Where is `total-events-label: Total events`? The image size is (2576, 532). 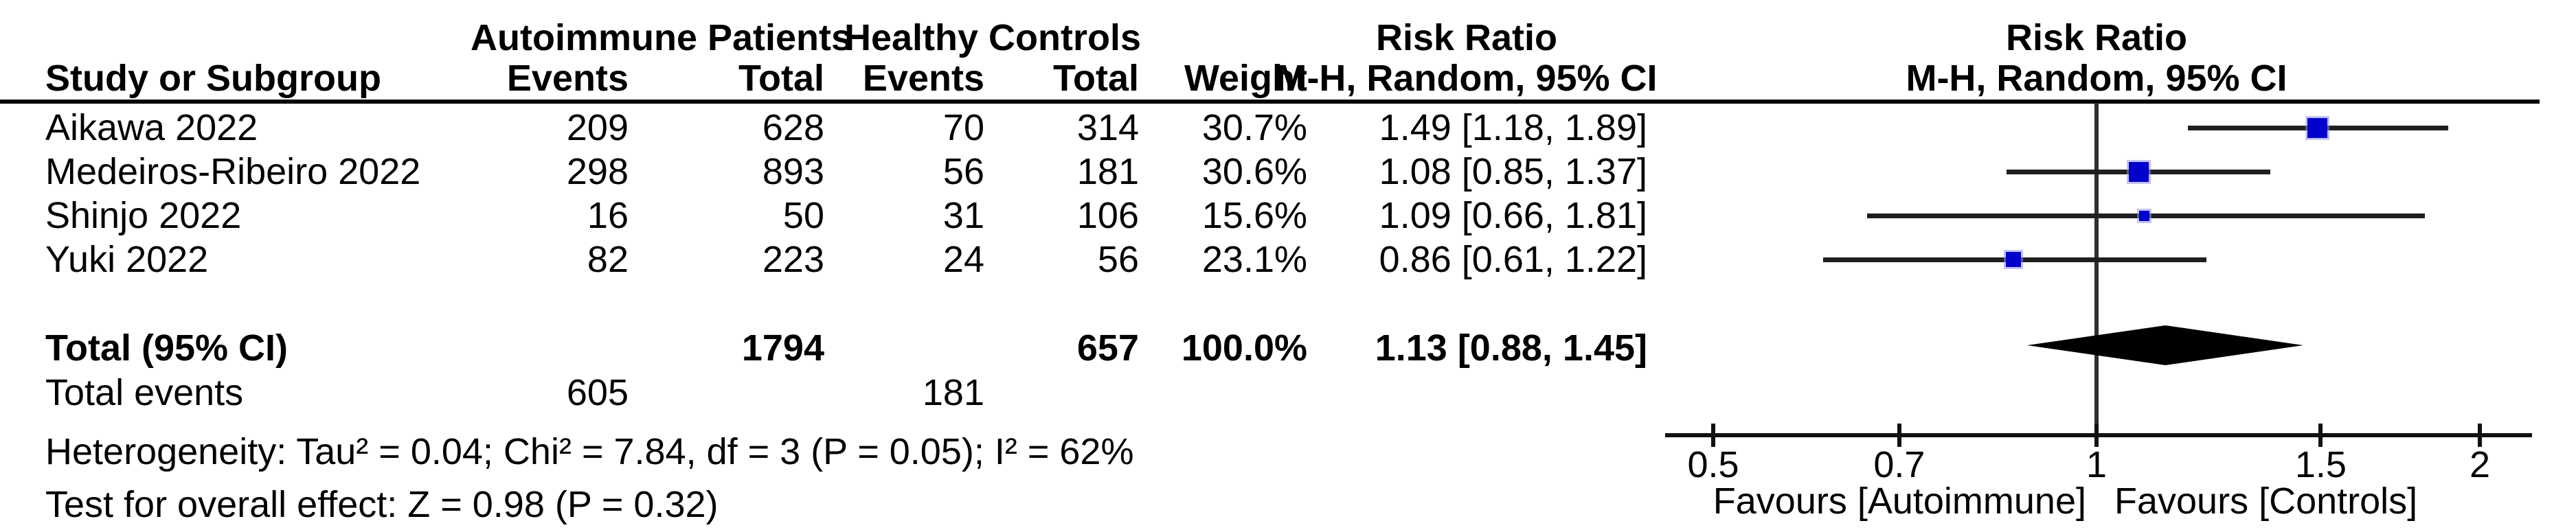
total-events-label: Total events is located at coordinates (144, 392).